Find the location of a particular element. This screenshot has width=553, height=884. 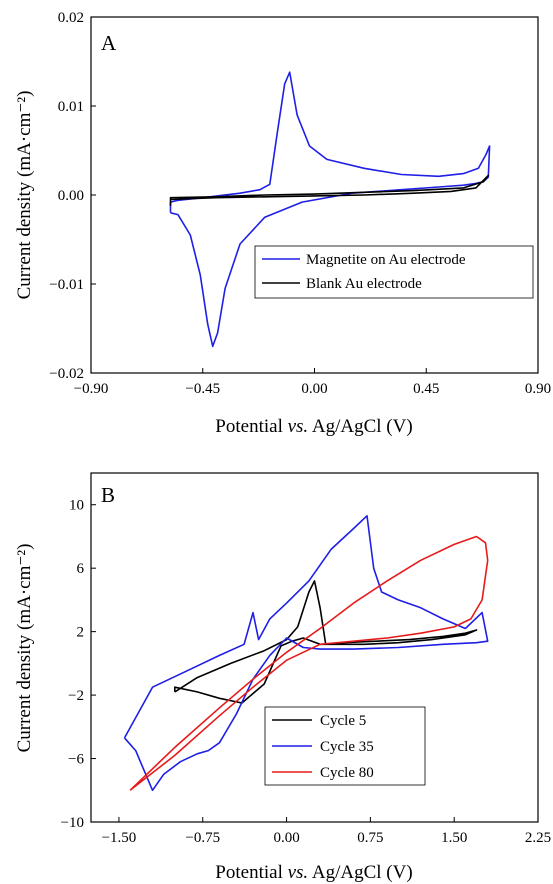

x-tick-label-a: 0.45 is located at coordinates (426, 389).